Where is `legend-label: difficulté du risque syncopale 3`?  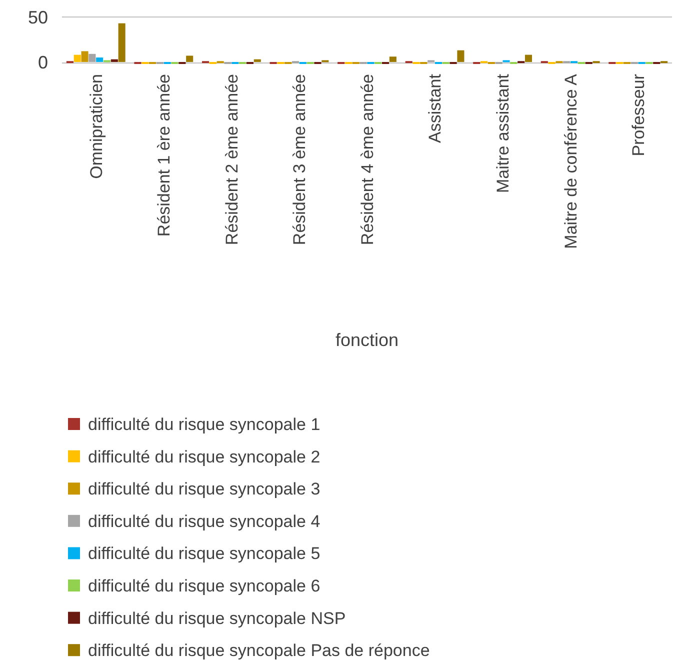 legend-label: difficulté du risque syncopale 3 is located at coordinates (204, 489).